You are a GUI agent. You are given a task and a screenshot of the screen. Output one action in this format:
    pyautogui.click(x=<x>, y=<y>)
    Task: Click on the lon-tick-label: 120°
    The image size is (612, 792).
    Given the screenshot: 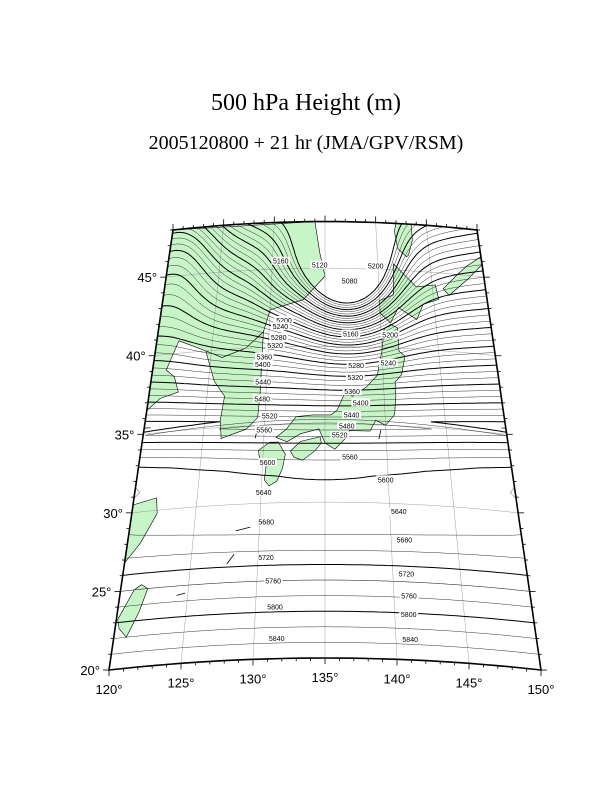 What is the action you would take?
    pyautogui.click(x=109, y=689)
    